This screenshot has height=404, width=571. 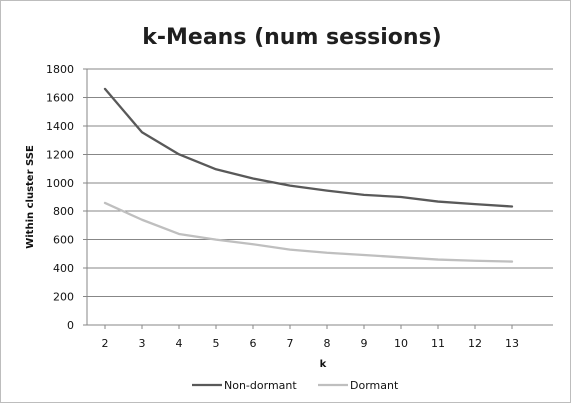 What do you see at coordinates (475, 343) in the screenshot?
I see `x-tick-label-12: 12` at bounding box center [475, 343].